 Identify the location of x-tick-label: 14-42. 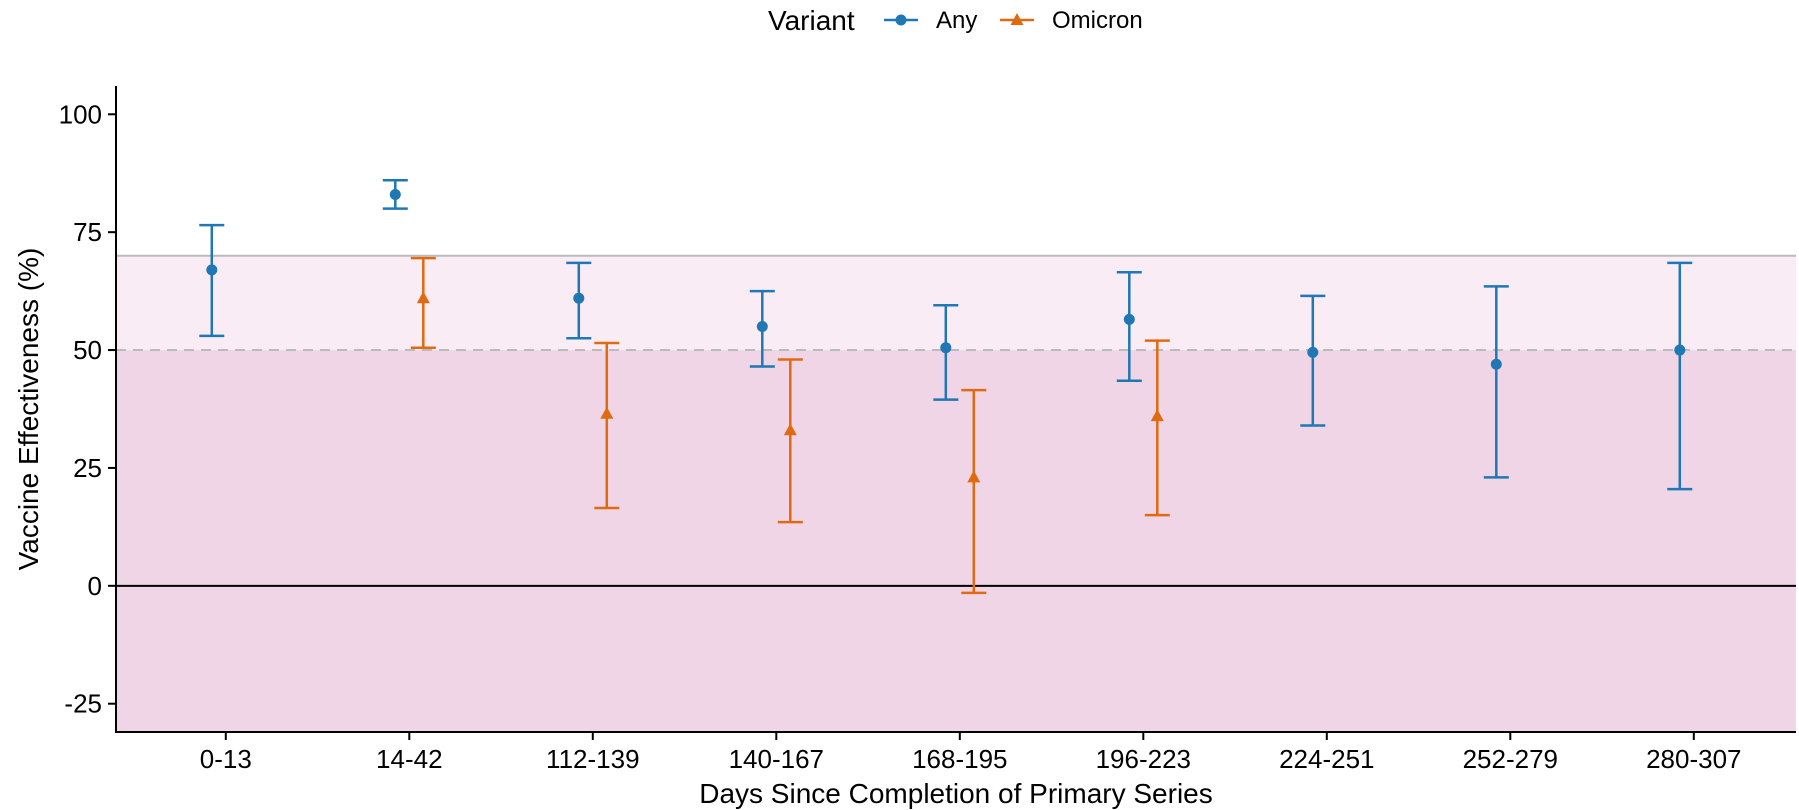
(409, 759).